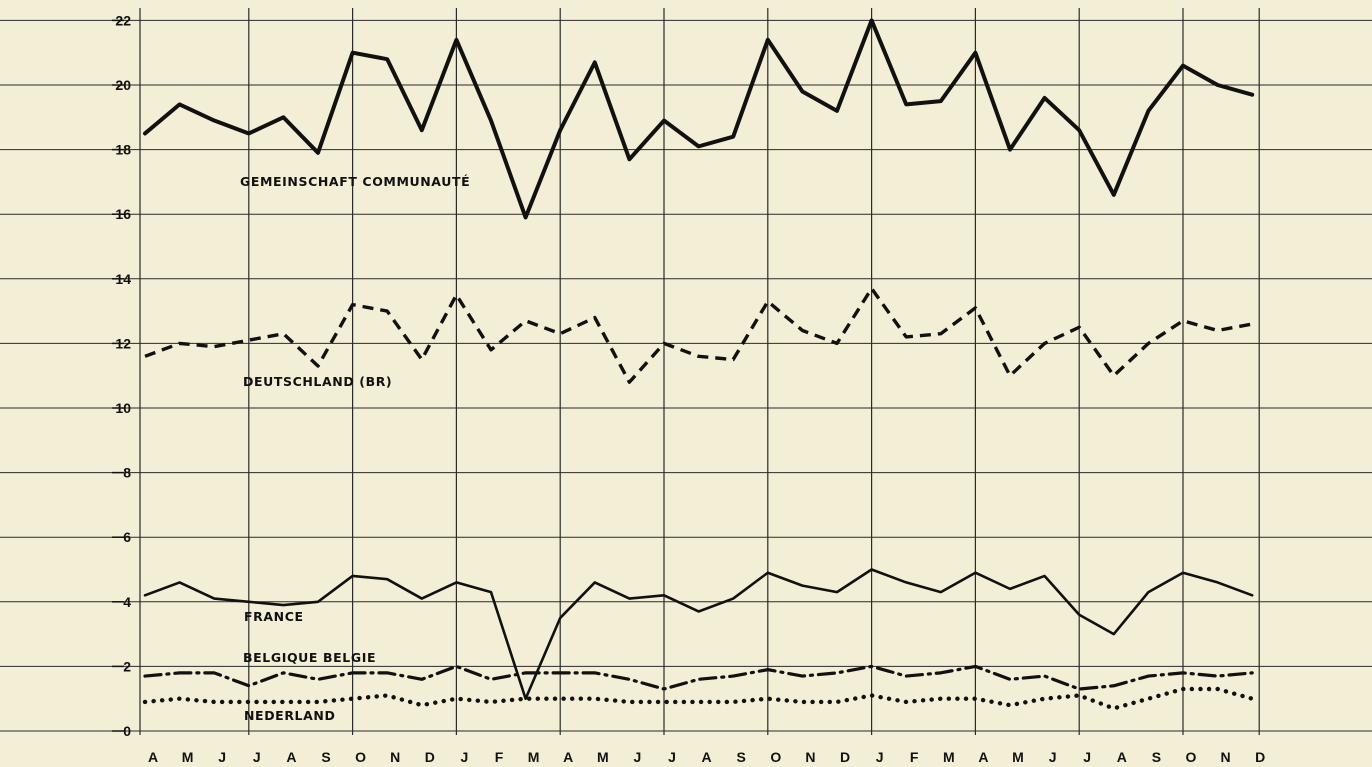  Describe the element at coordinates (123, 150) in the screenshot. I see `y-tick-label: 18` at that location.